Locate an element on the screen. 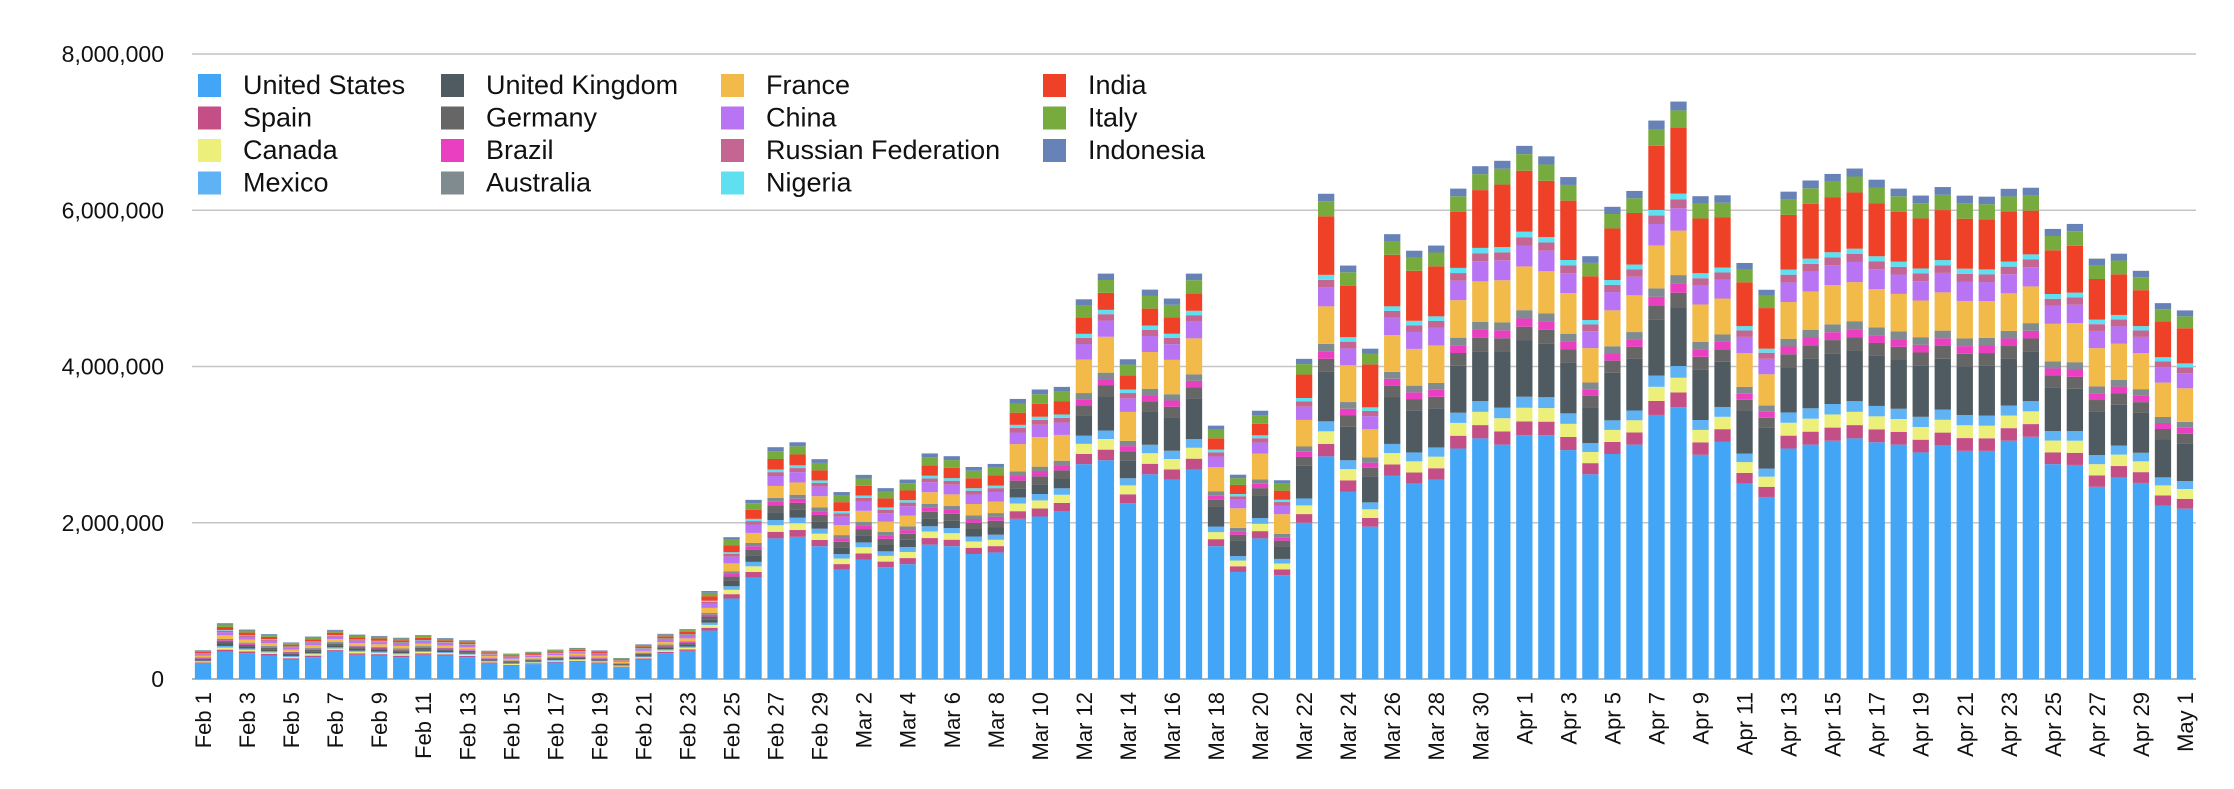 Image resolution: width=2234 pixels, height=789 pixels. x-tick-label: Apr 25 is located at coordinates (2053, 724).